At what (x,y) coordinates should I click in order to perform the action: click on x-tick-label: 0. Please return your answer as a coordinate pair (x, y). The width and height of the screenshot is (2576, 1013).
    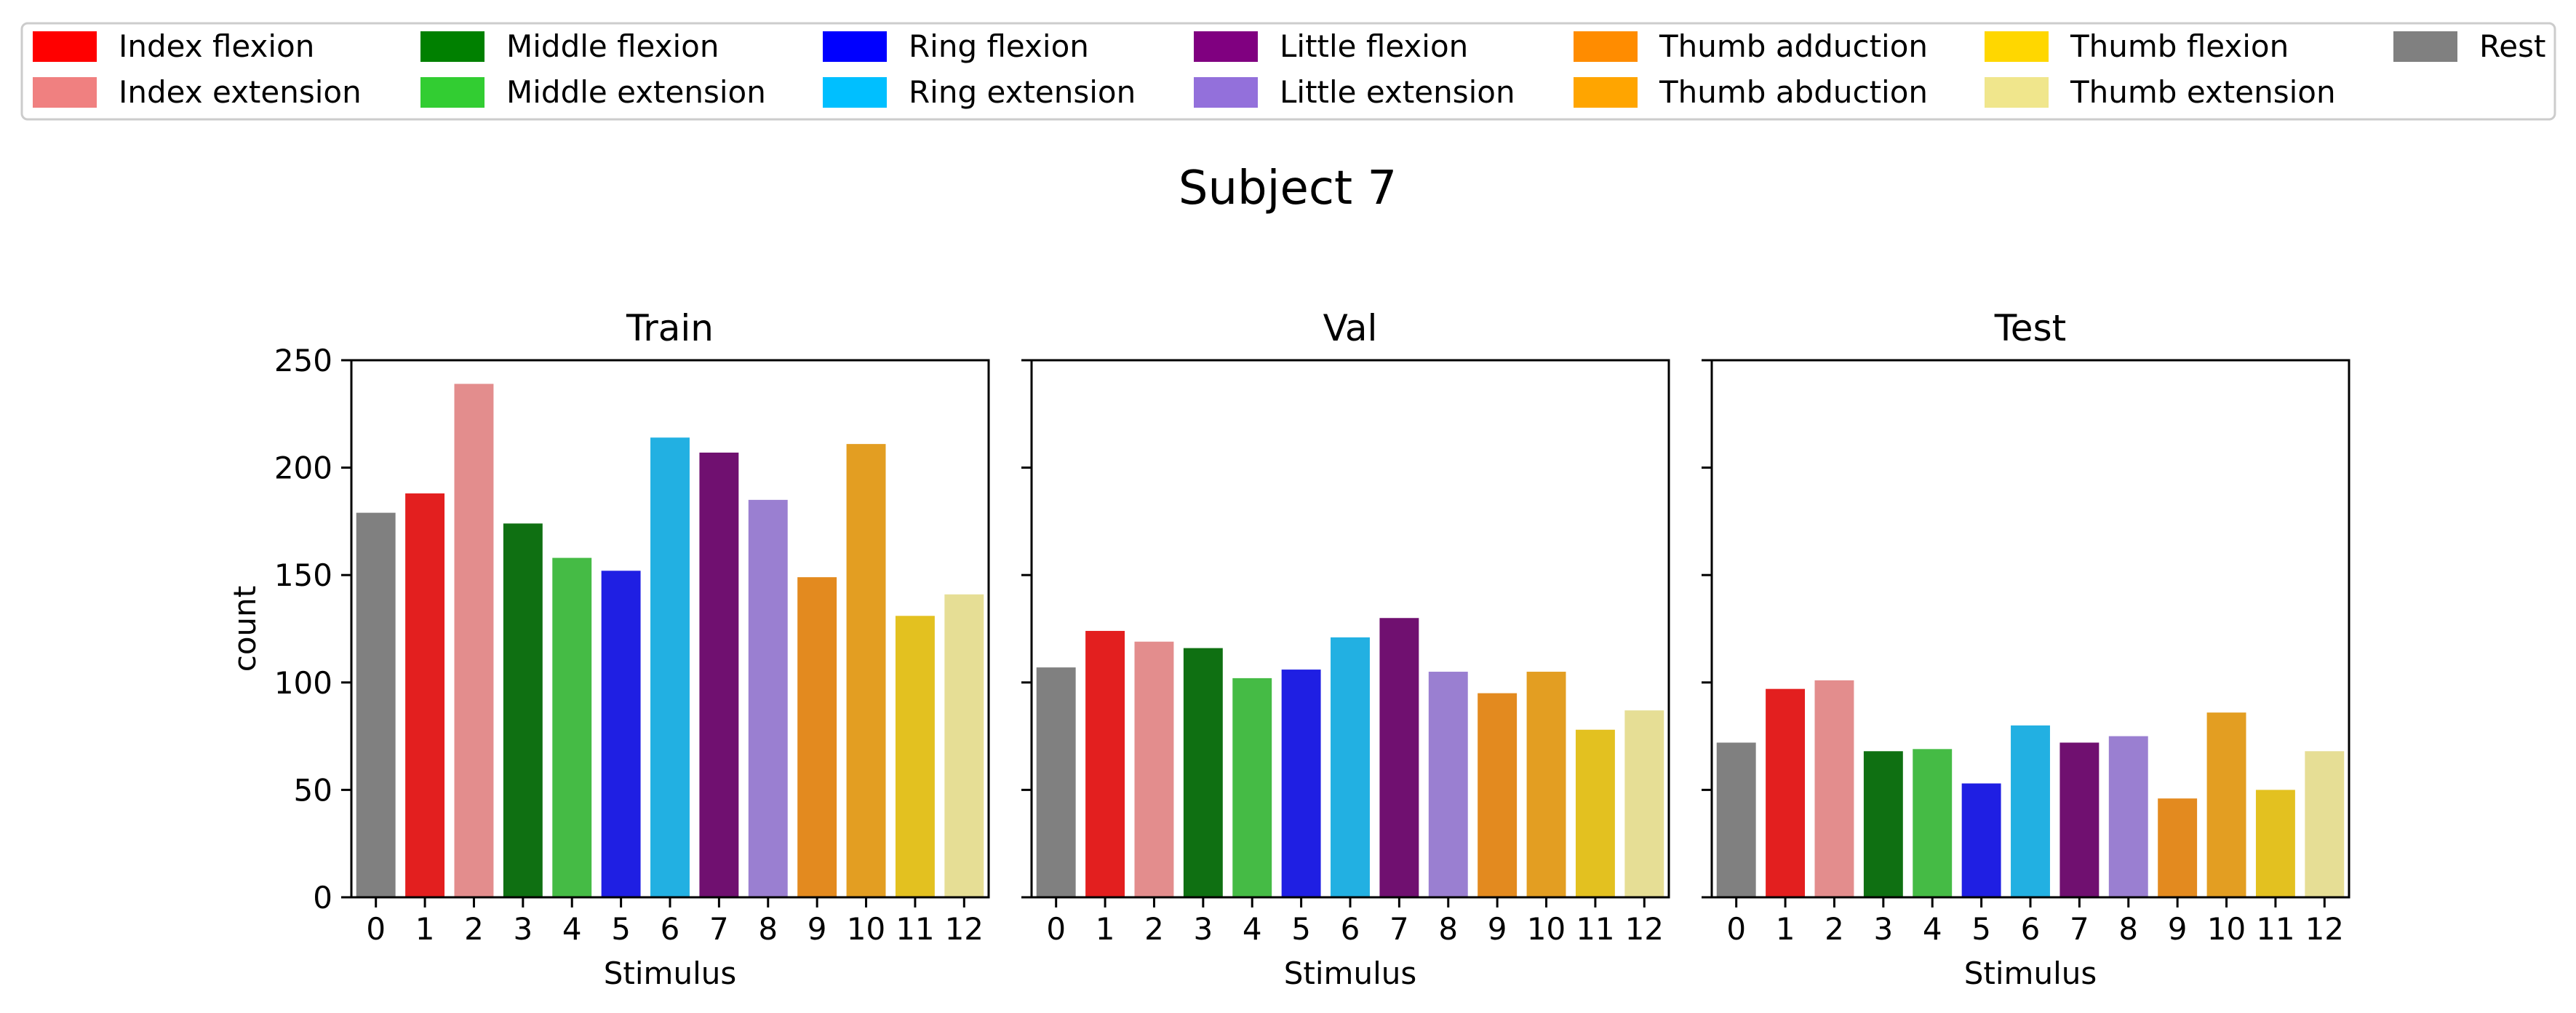
    Looking at the image, I should click on (1056, 929).